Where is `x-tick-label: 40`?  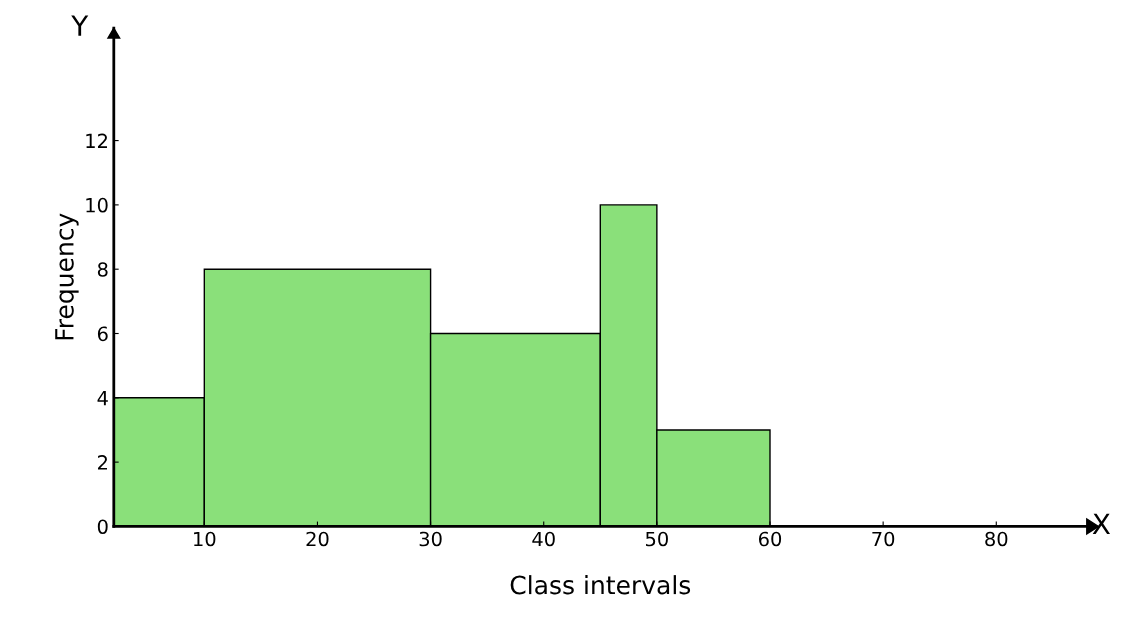
x-tick-label: 40 is located at coordinates (543, 539).